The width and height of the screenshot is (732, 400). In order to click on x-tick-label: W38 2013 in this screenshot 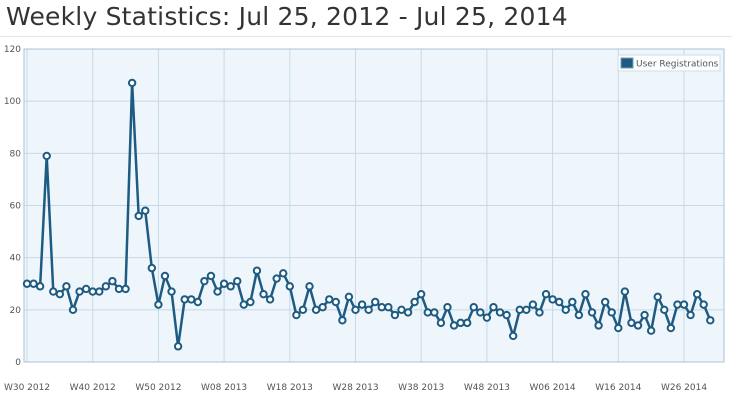, I will do `click(421, 388)`.